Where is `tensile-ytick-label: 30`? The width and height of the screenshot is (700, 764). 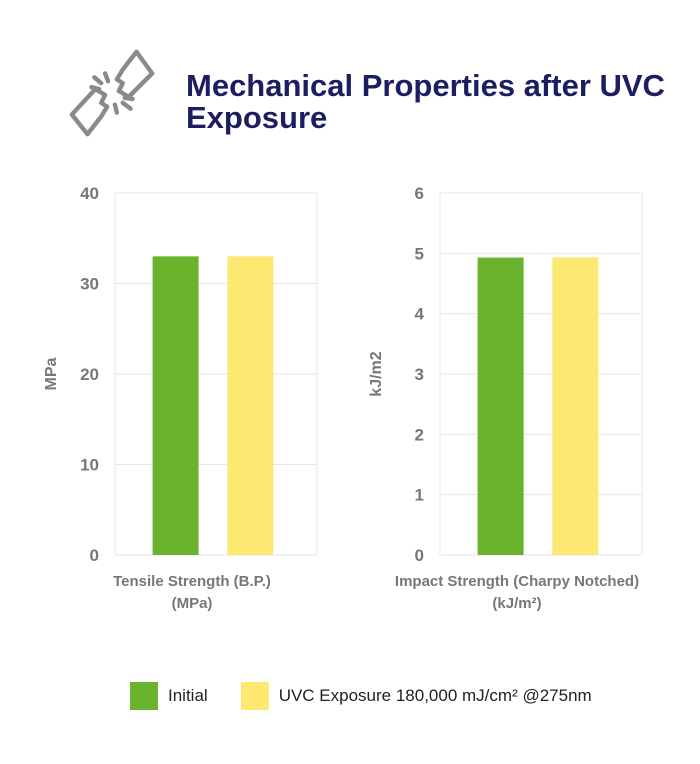 tensile-ytick-label: 30 is located at coordinates (89, 284).